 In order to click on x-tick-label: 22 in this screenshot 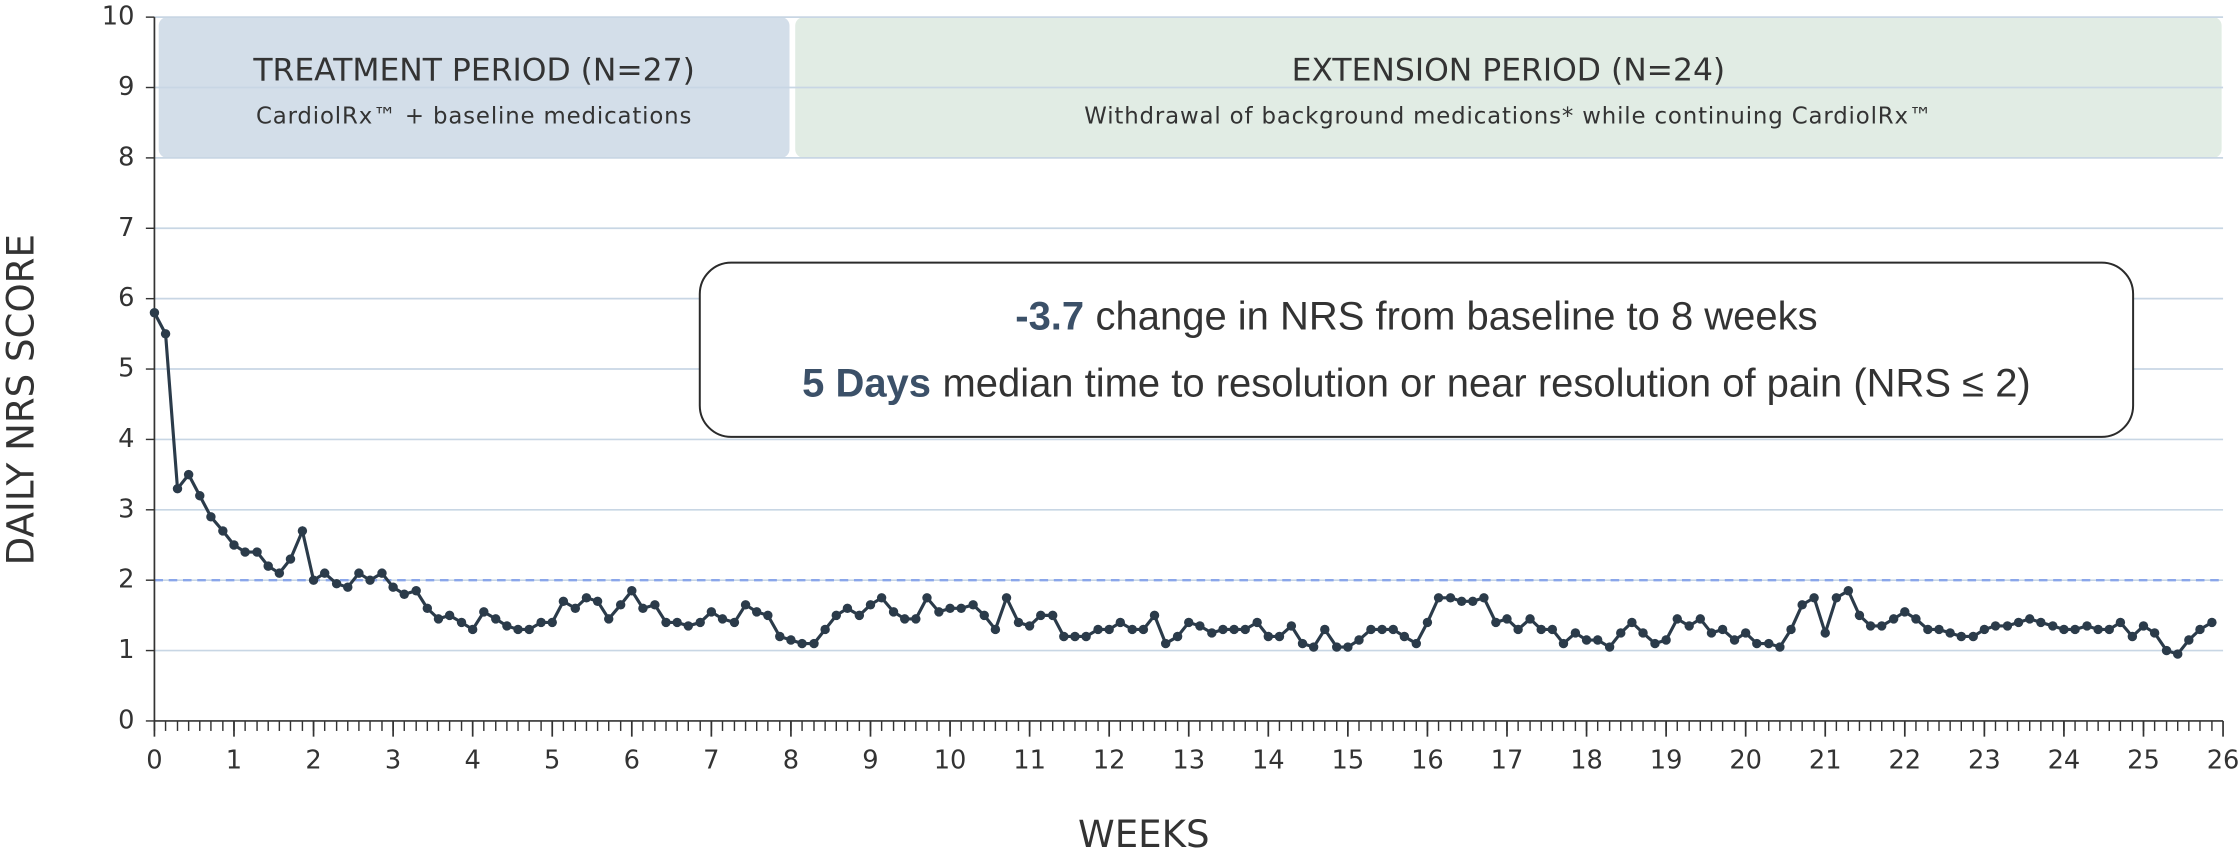, I will do `click(1904, 760)`.